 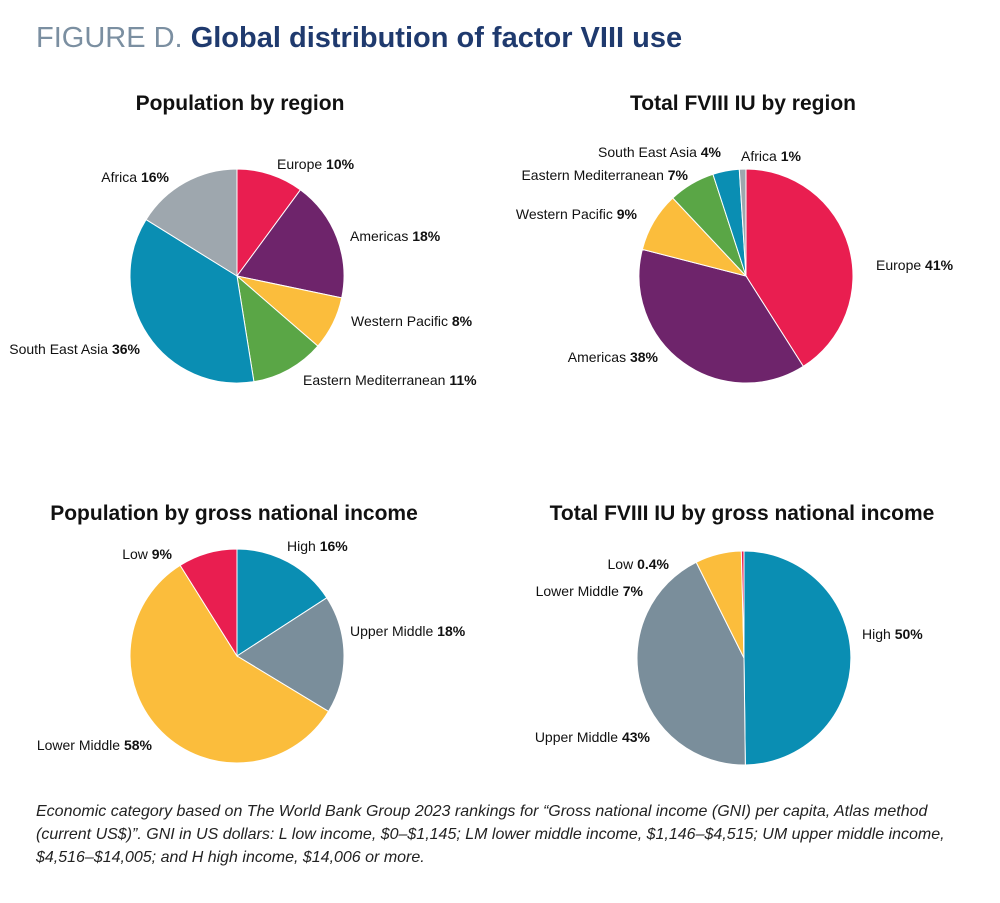 I want to click on slice-label-western-pacific: Western Pacific 9%, so click(x=577, y=214).